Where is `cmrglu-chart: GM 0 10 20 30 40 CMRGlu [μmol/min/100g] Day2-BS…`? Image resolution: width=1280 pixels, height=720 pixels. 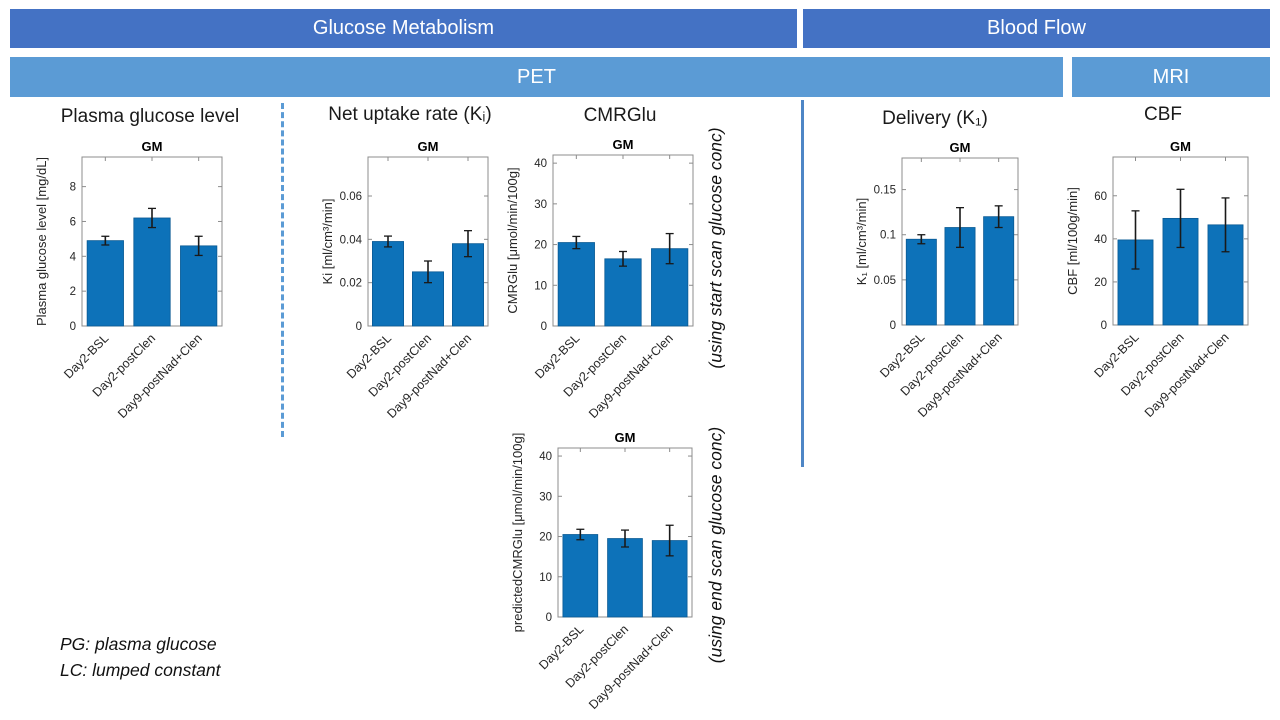
cmrglu-chart: GM 0 10 20 30 40 CMRGlu [μmol/min/100g] Day2-BS… is located at coordinates (599, 279).